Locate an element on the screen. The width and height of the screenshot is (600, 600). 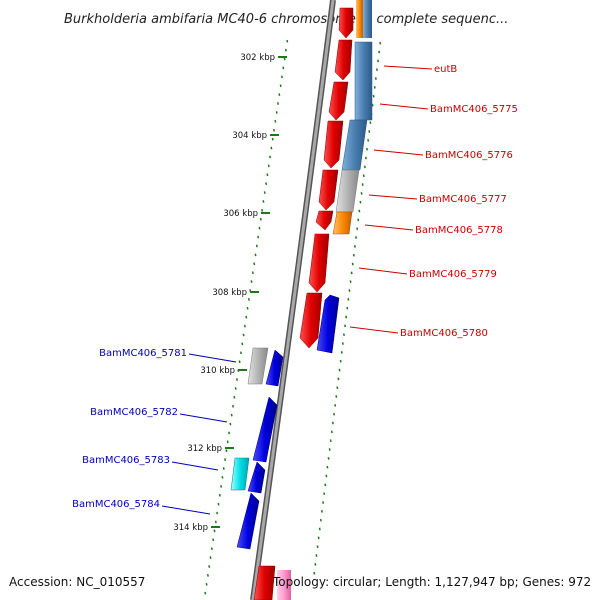
gene-label: BamMC406_5780 is located at coordinates (444, 333).